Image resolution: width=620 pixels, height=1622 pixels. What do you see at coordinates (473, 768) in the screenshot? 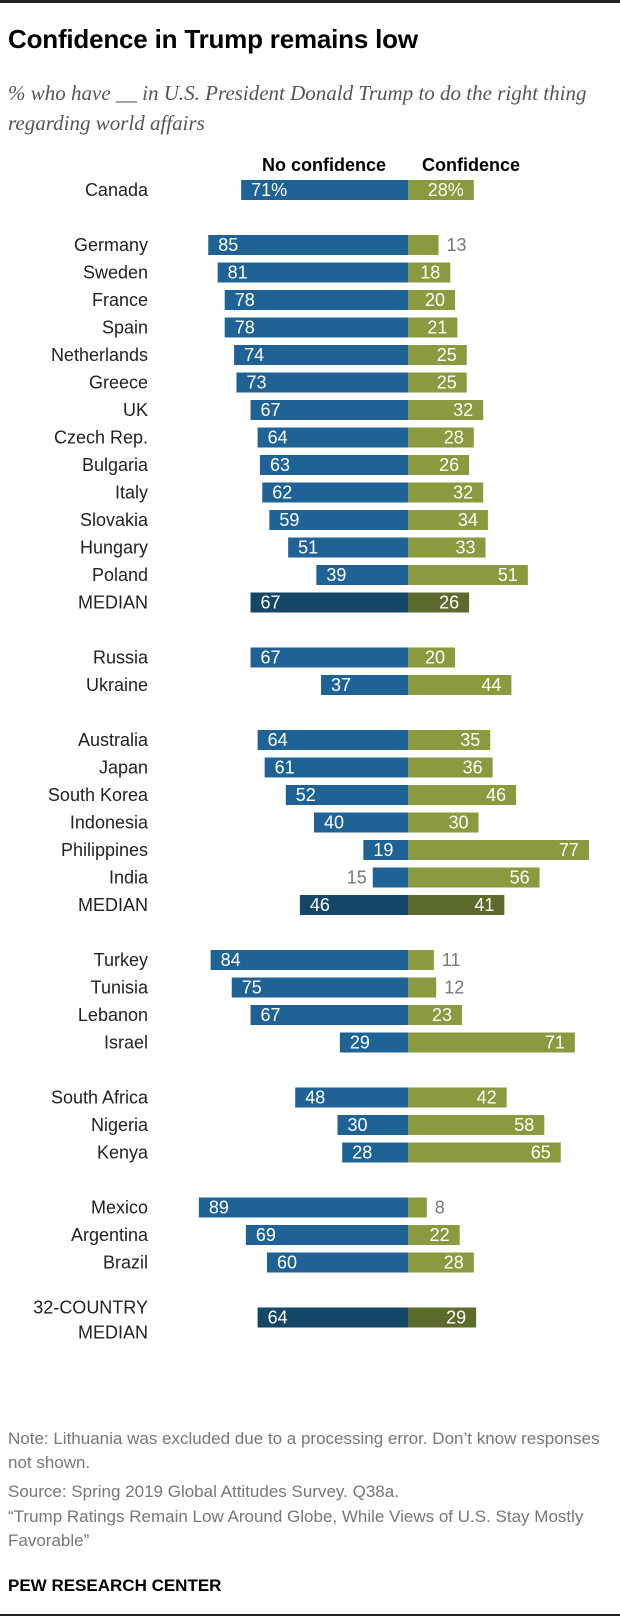
I see `value-confidence-japan: 36` at bounding box center [473, 768].